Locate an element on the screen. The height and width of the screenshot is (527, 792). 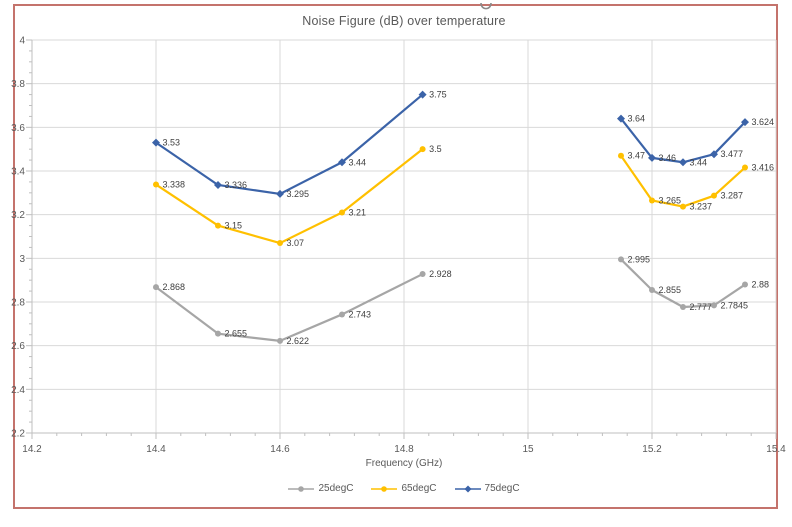
svg-text: 14.8 is located at coordinates (404, 449).